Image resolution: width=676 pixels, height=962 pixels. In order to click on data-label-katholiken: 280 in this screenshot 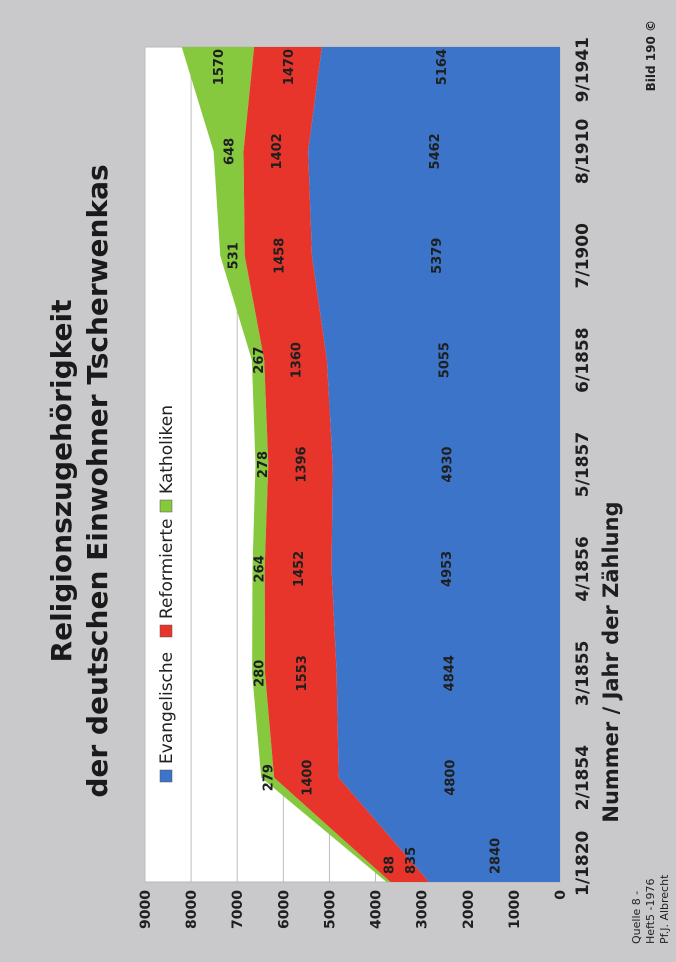, I will do `click(260, 673)`.